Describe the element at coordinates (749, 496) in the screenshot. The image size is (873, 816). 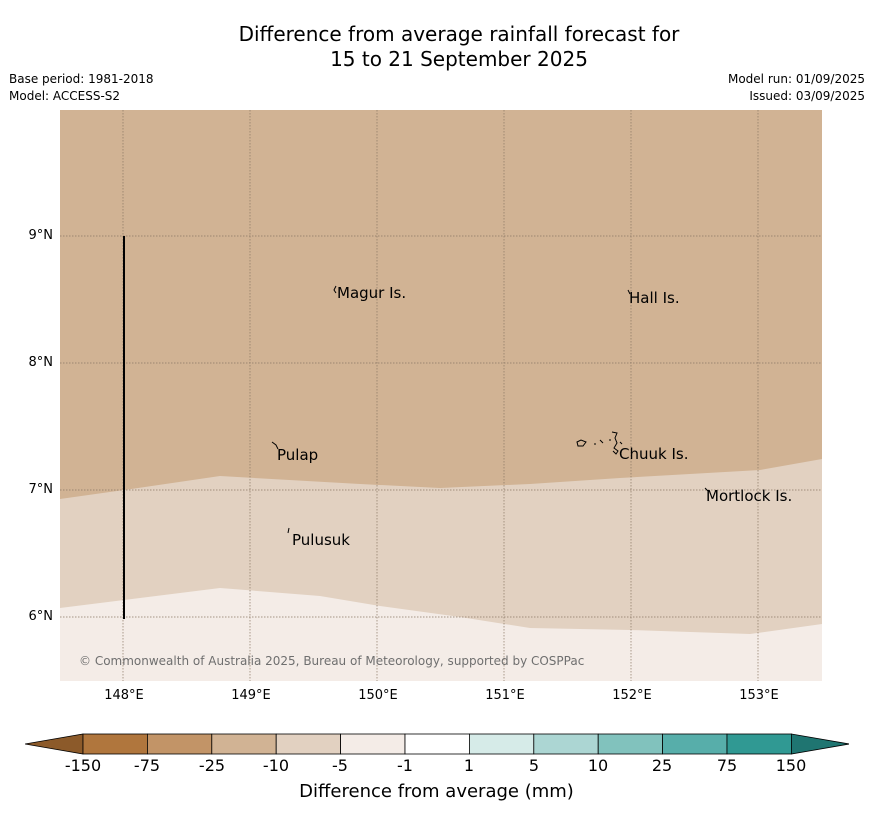
I see `place-mortlock: Mortlock Is.` at that location.